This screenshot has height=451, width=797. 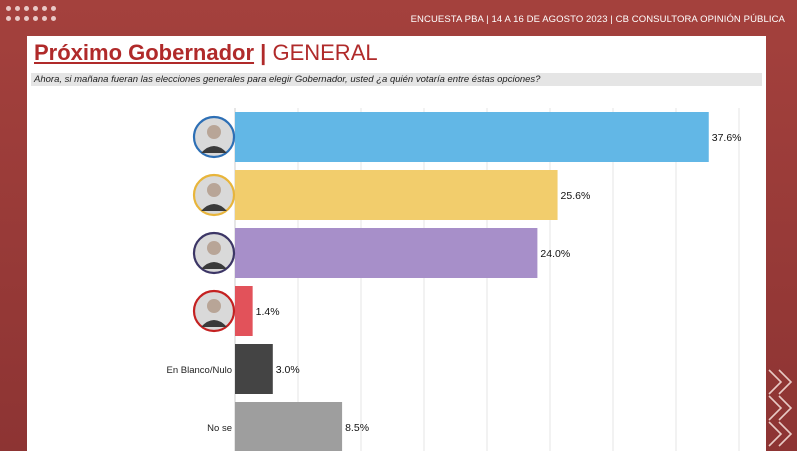 I want to click on data-label: 24.0%, so click(x=555, y=254).